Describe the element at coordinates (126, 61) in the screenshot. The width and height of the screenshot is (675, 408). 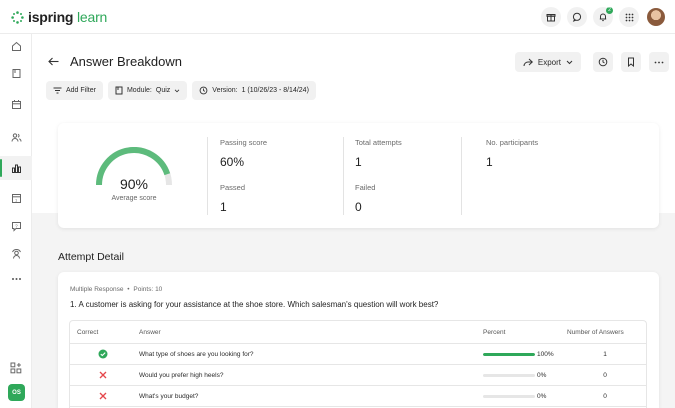
I see `page-title: Answer Breakdown` at that location.